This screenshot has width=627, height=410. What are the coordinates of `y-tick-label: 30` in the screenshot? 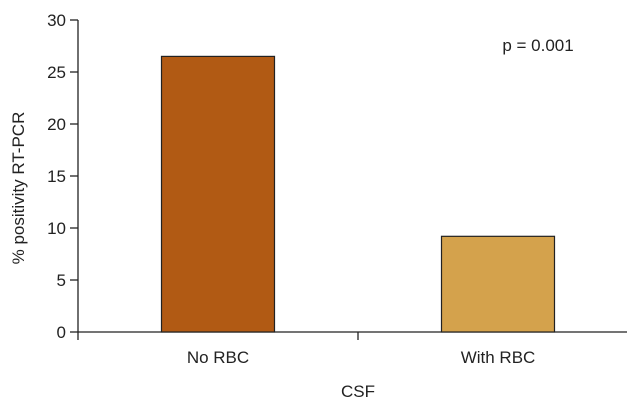 It's located at (56, 20).